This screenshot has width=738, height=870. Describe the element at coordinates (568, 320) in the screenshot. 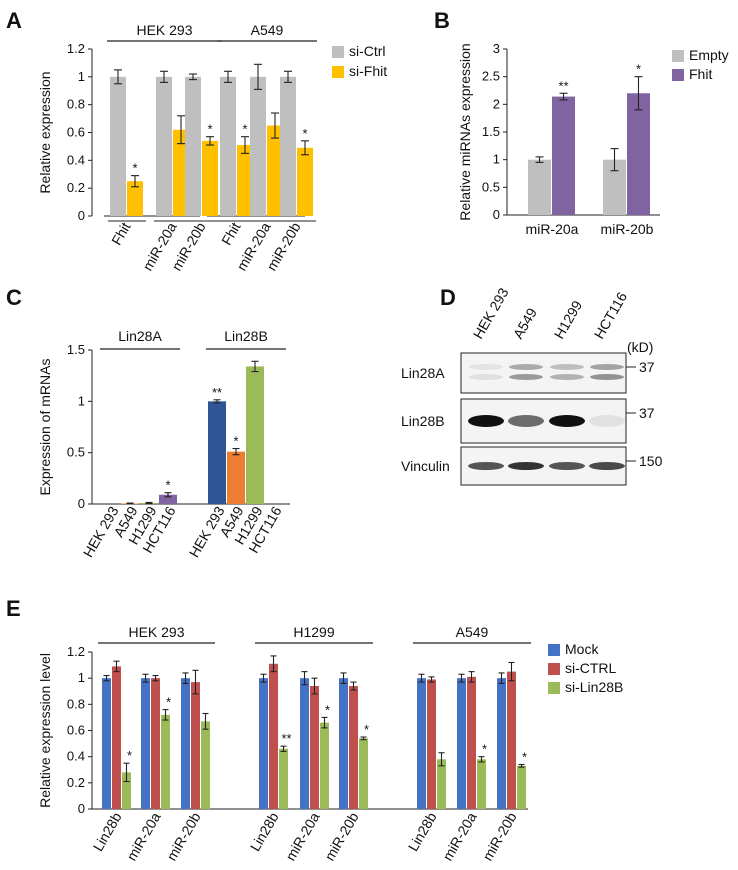

I see `lane-label: H1299` at that location.